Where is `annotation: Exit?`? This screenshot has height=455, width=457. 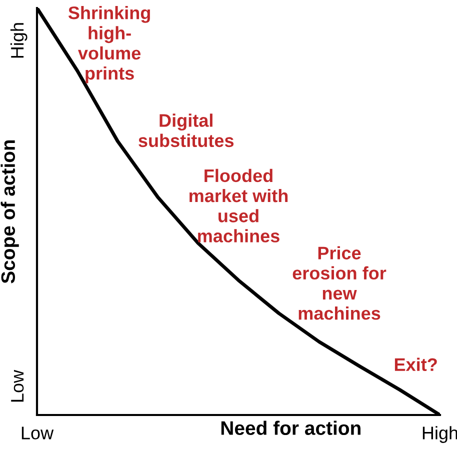 annotation: Exit? is located at coordinates (415, 364).